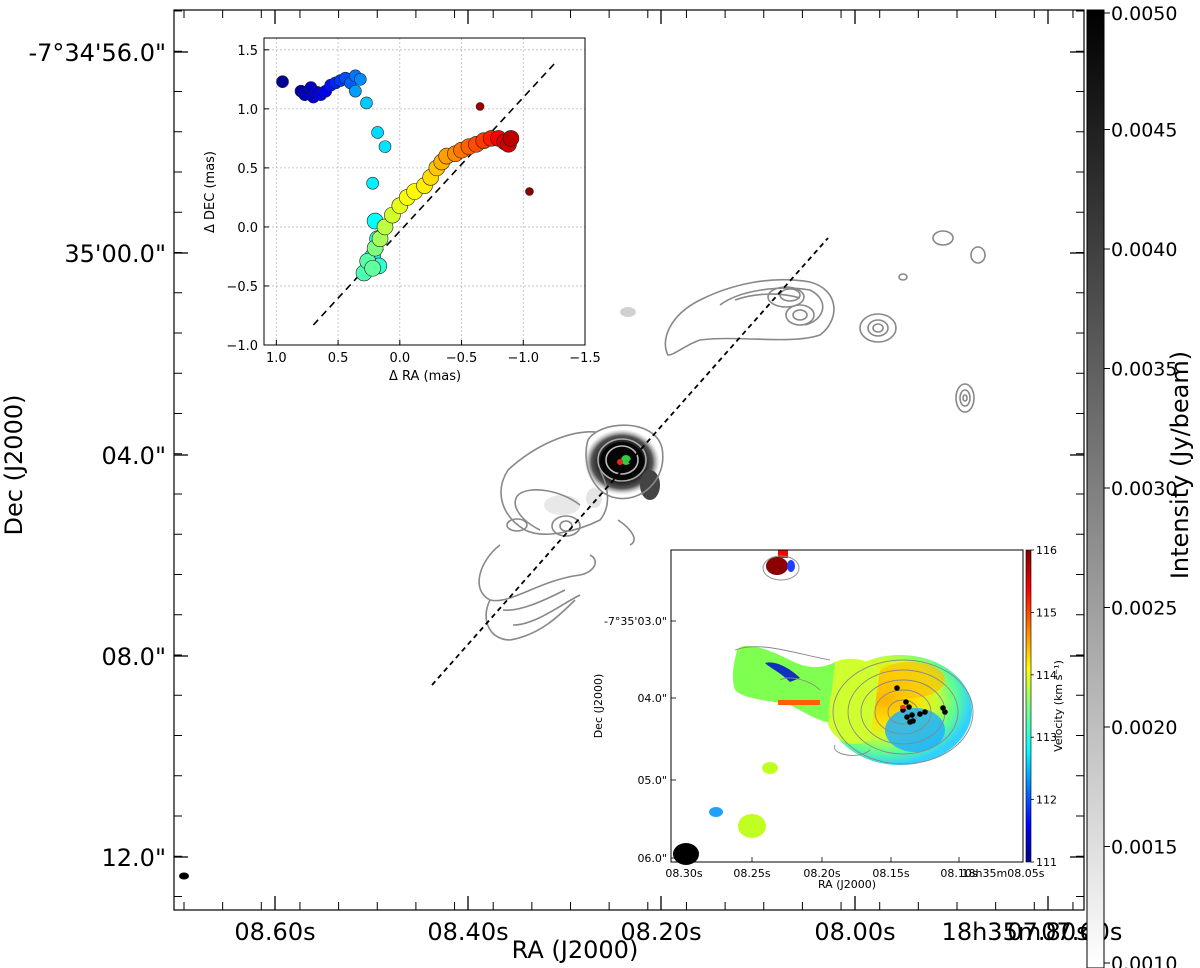  I want to click on inset-x-tick-label: 1.0, so click(276, 358).